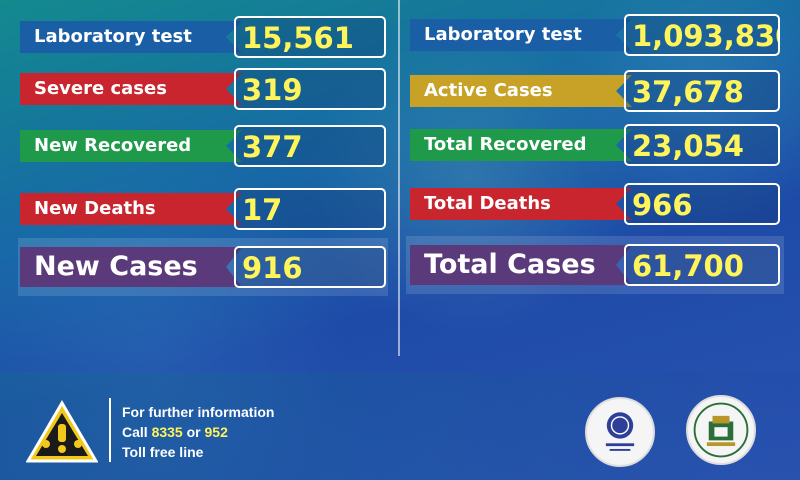  What do you see at coordinates (131, 89) in the screenshot?
I see `stat-label: Severe cases` at bounding box center [131, 89].